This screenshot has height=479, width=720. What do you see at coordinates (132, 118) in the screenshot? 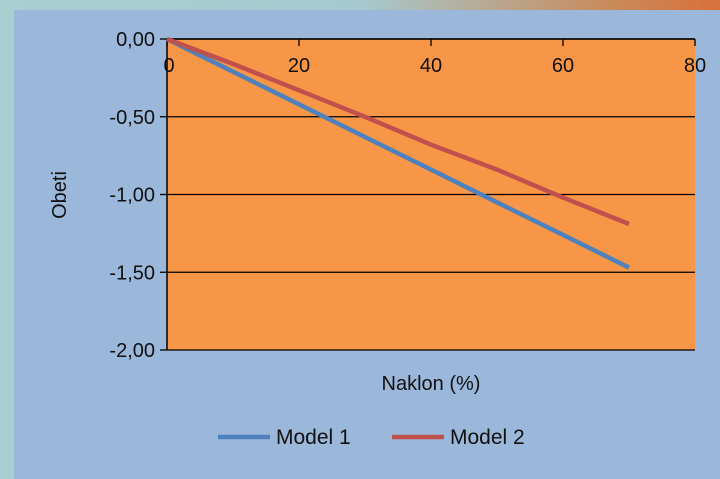
I see `y-tick-label: -0,50` at bounding box center [132, 118].